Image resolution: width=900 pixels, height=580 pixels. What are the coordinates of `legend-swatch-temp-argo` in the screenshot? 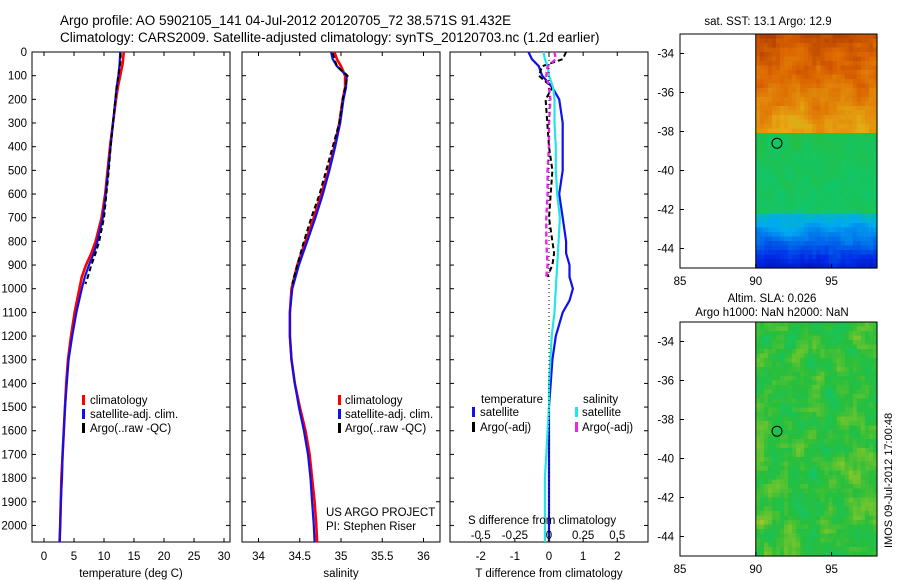 It's located at (473, 427).